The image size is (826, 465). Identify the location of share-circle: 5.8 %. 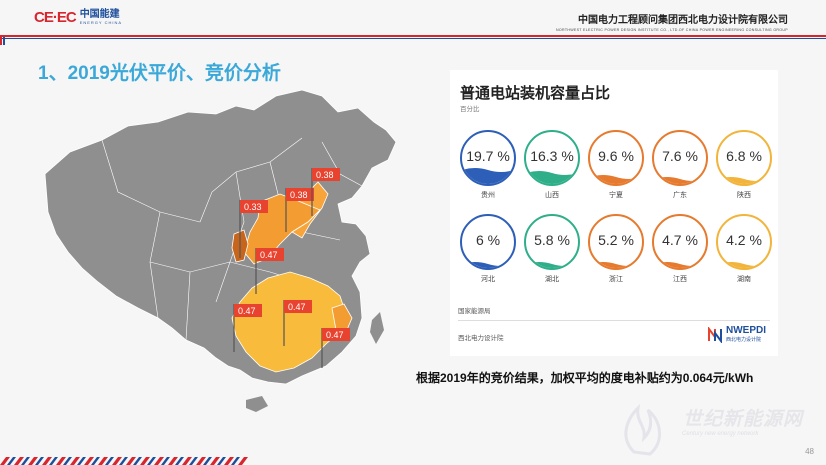
(552, 242).